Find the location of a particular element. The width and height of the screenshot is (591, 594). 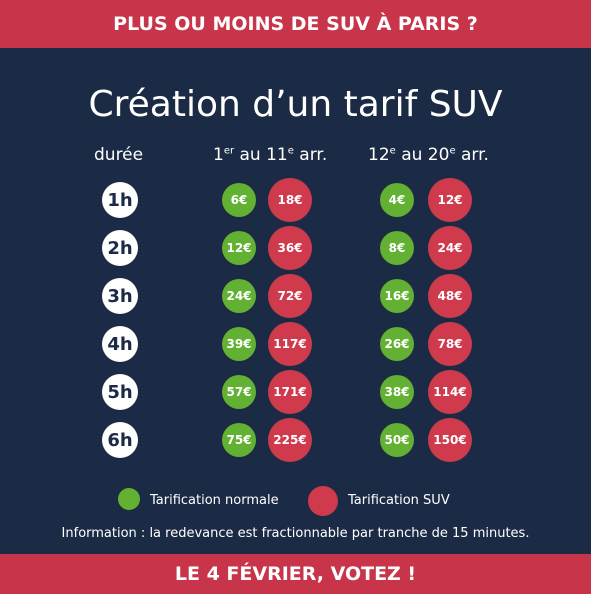

table-row: 3h 24€ 72€ 16€ 48€ is located at coordinates (295, 299).